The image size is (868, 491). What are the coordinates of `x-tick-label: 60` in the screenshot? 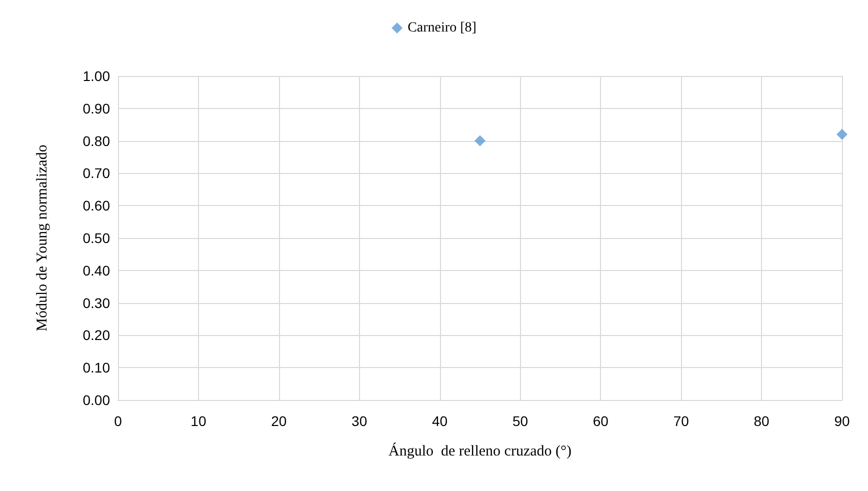 It's located at (600, 421).